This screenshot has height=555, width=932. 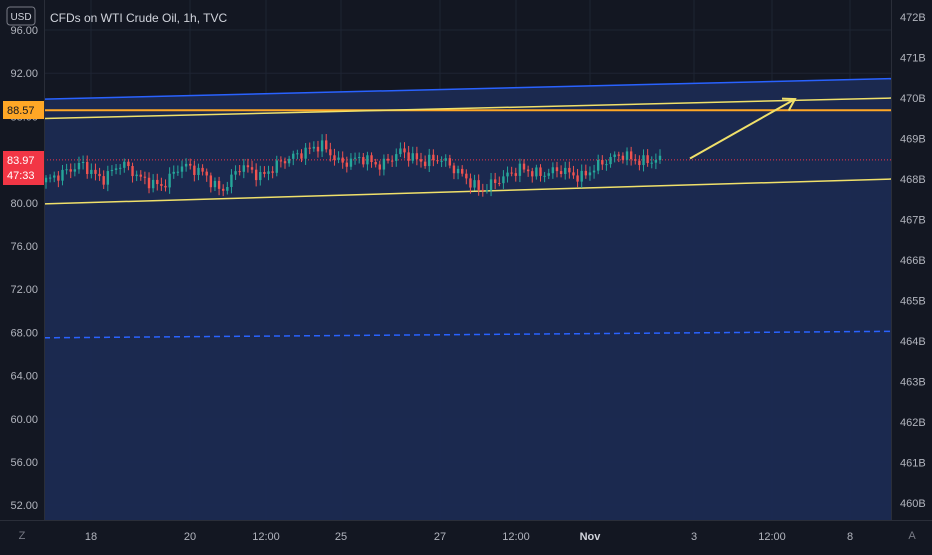 What do you see at coordinates (22, 260) in the screenshot?
I see `left-axis-bg` at bounding box center [22, 260].